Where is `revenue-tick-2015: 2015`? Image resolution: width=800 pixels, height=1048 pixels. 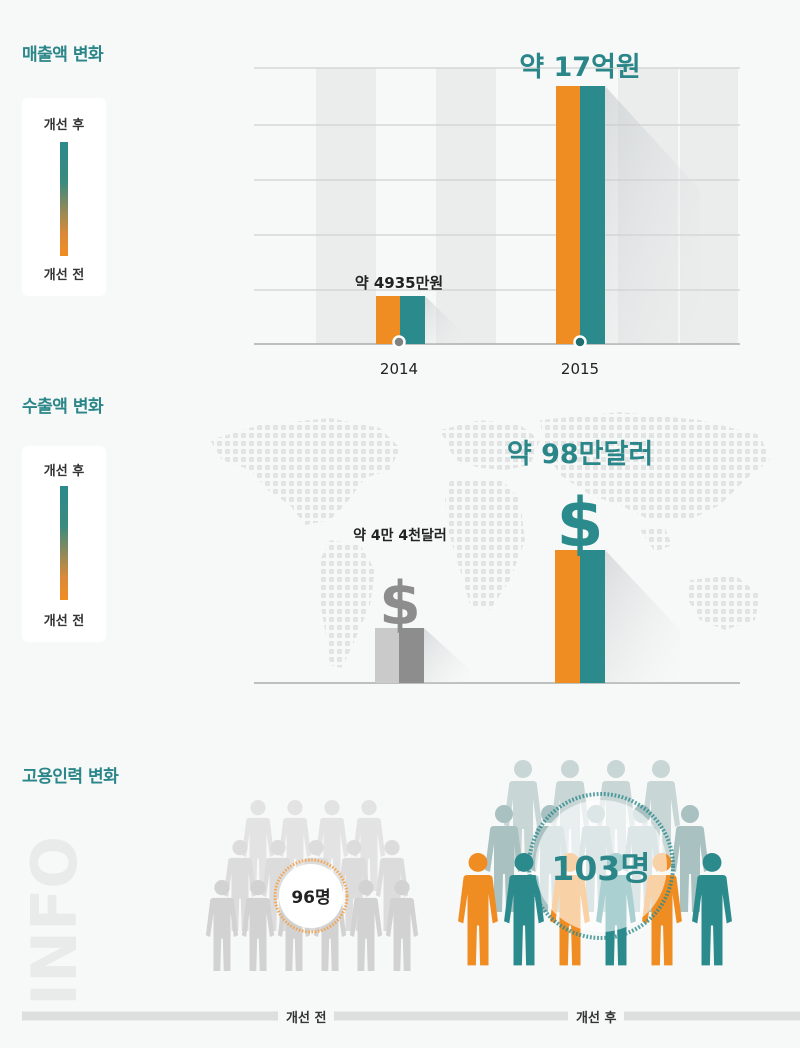 revenue-tick-2015: 2015 is located at coordinates (580, 369).